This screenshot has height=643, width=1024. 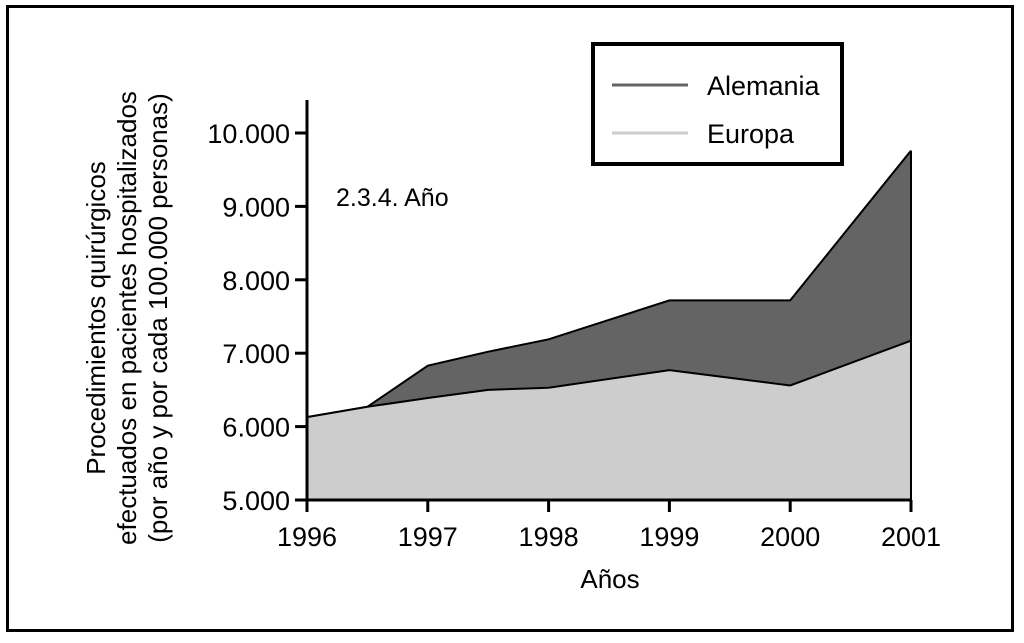 What do you see at coordinates (609, 579) in the screenshot?
I see `x-axis-title: Años` at bounding box center [609, 579].